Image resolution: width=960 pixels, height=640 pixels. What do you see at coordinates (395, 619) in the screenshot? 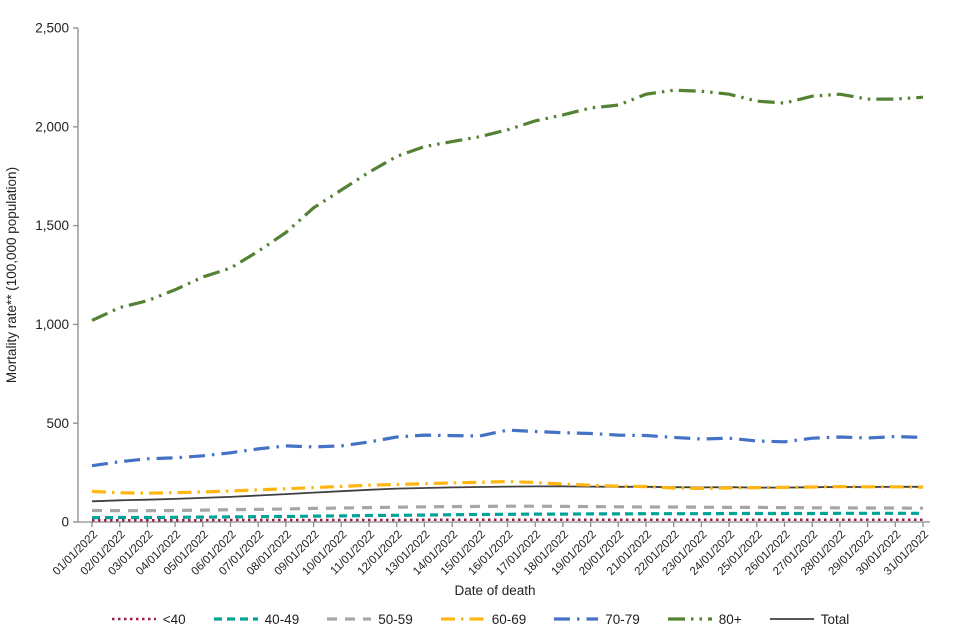
I see `legend-label: 50-59` at bounding box center [395, 619].